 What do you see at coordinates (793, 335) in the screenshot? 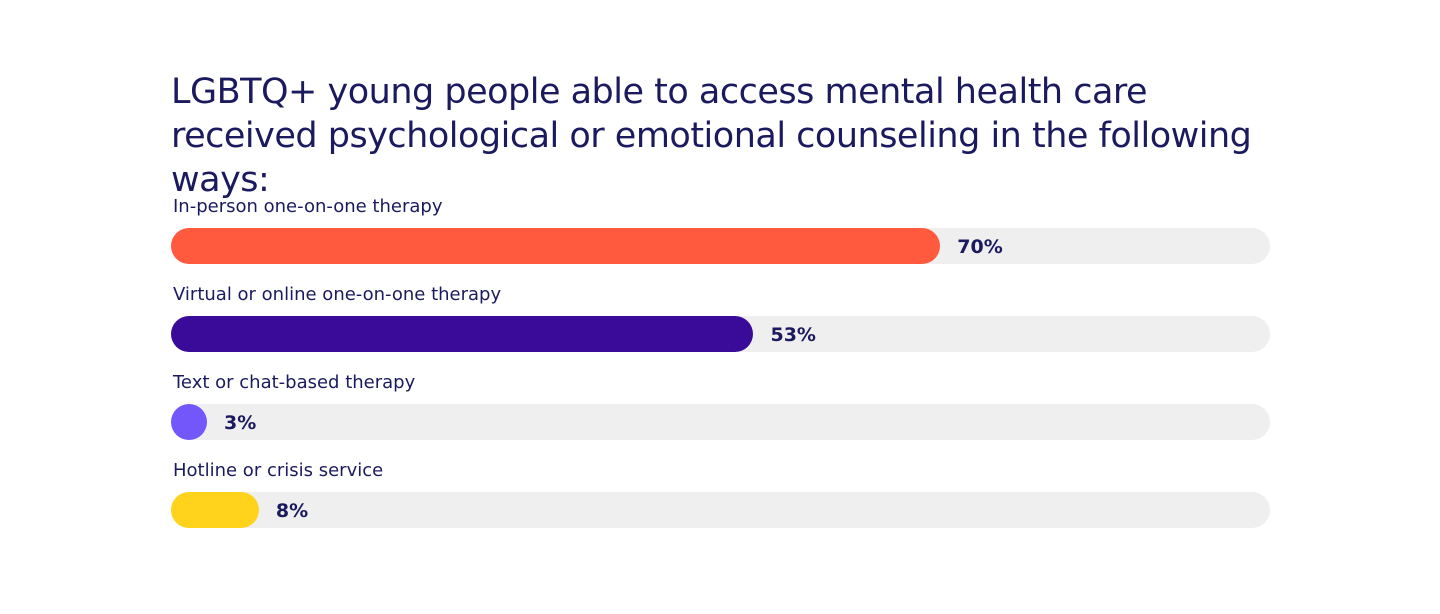
I see `value-label: 53%` at bounding box center [793, 335].